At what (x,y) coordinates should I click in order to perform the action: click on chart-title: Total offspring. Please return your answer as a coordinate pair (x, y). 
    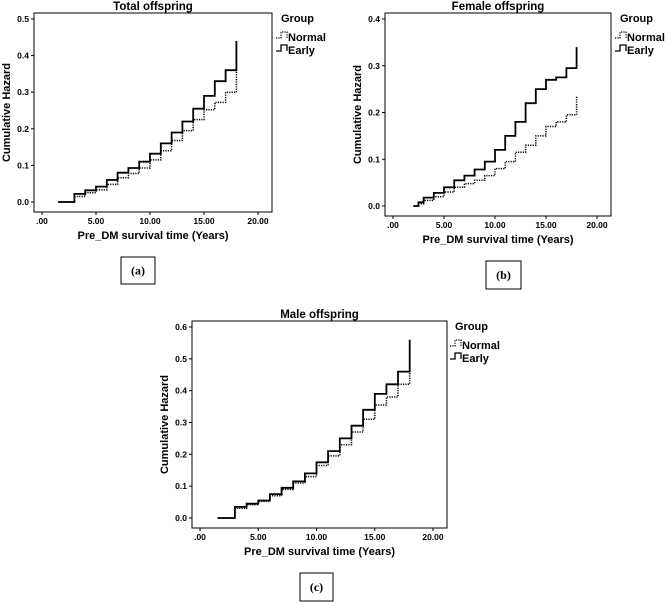
    Looking at the image, I should click on (153, 7).